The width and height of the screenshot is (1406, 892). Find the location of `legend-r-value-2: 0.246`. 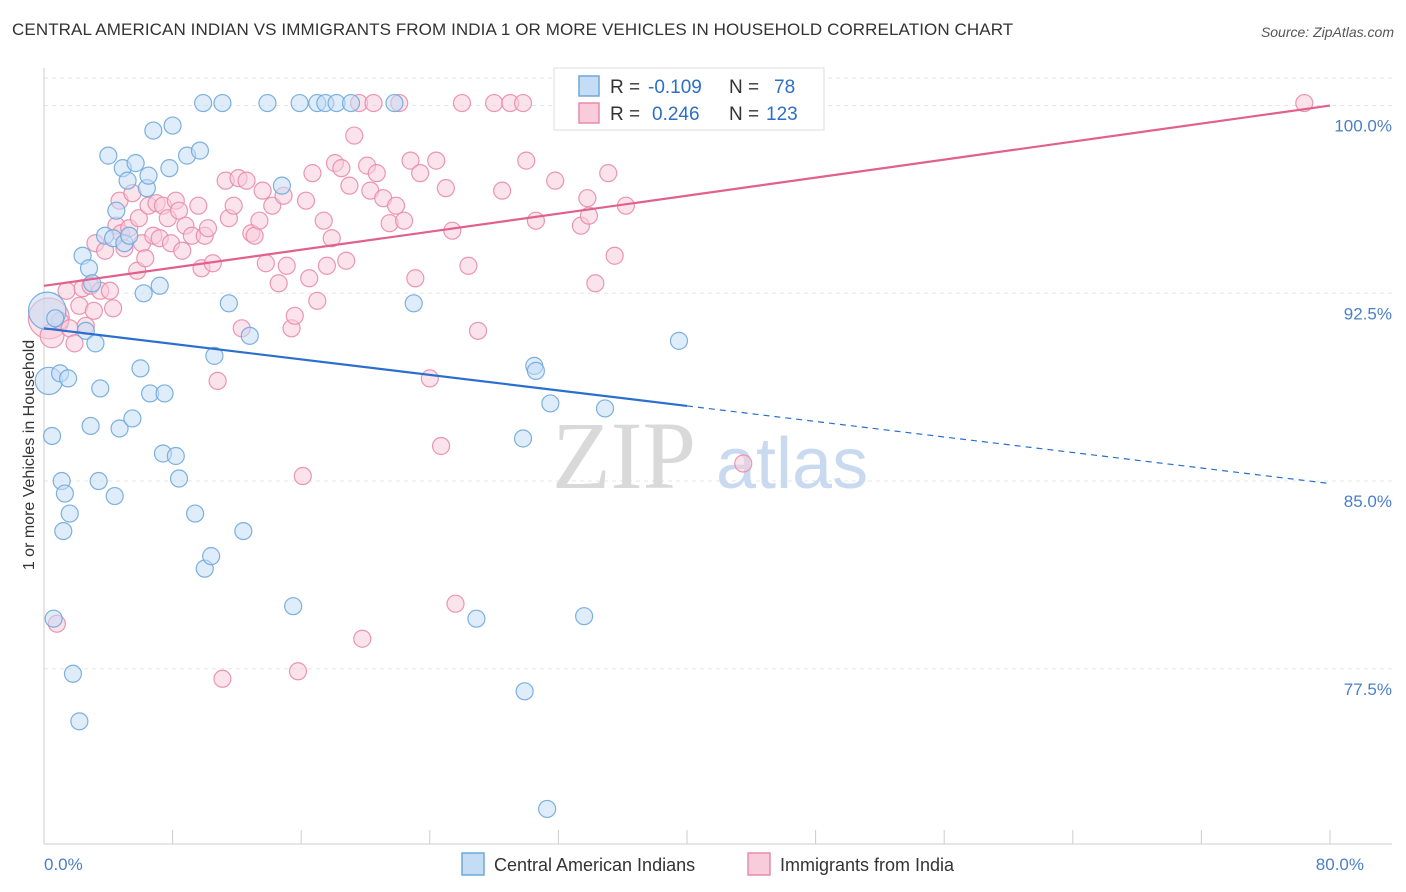

legend-r-value-2: 0.246 is located at coordinates (676, 114).